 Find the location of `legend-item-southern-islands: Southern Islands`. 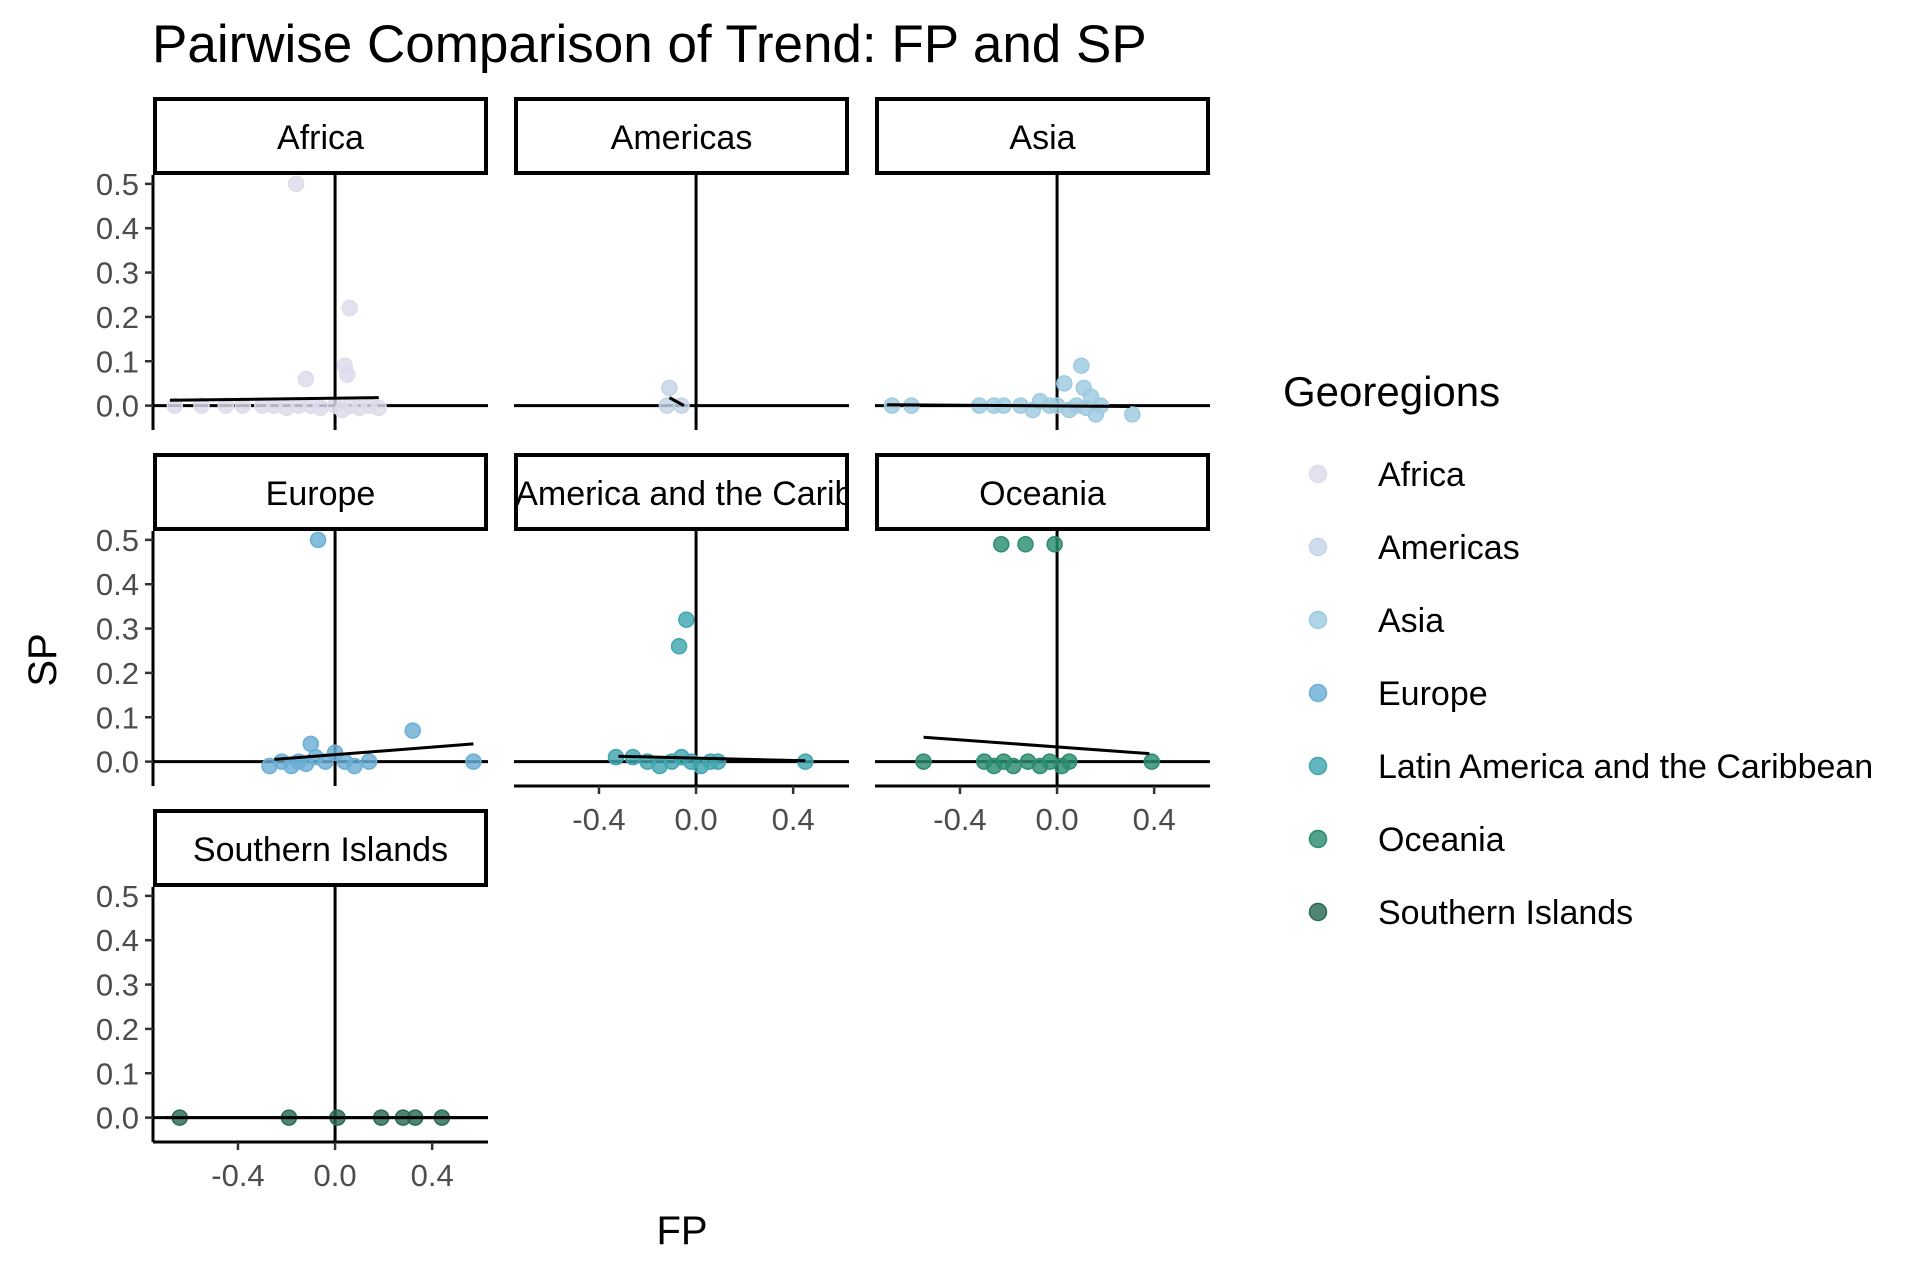

legend-item-southern-islands: Southern Islands is located at coordinates (1470, 913).